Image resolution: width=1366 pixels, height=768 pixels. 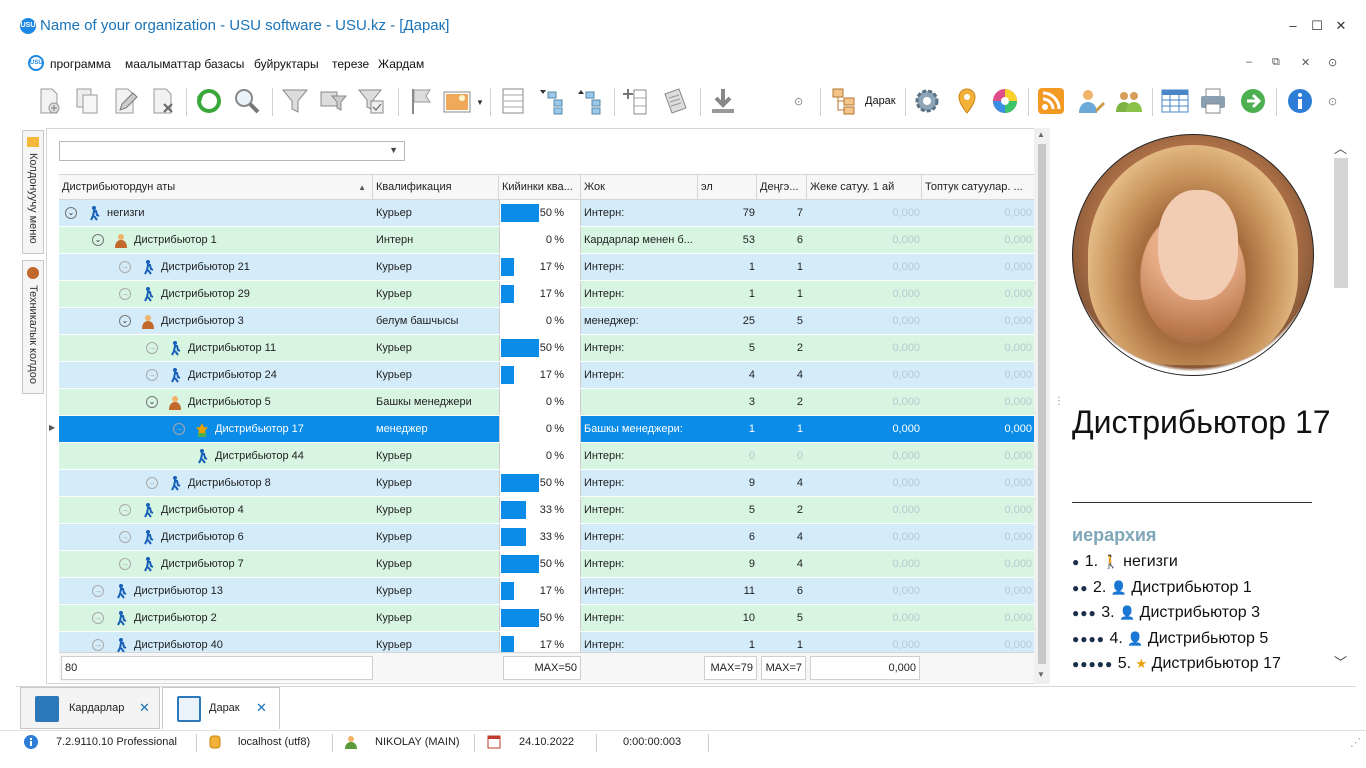 What do you see at coordinates (1341, 662) in the screenshot?
I see `scroll-down-icon: ﹀` at bounding box center [1341, 662].